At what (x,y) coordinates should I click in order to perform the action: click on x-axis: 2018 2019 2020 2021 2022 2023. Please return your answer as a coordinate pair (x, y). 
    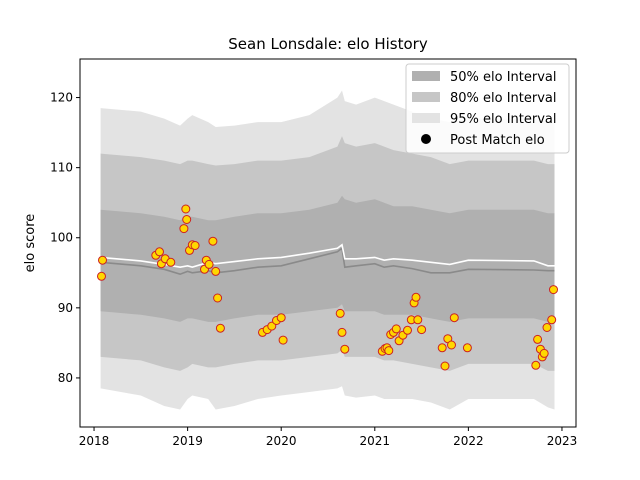
    Looking at the image, I should click on (328, 437).